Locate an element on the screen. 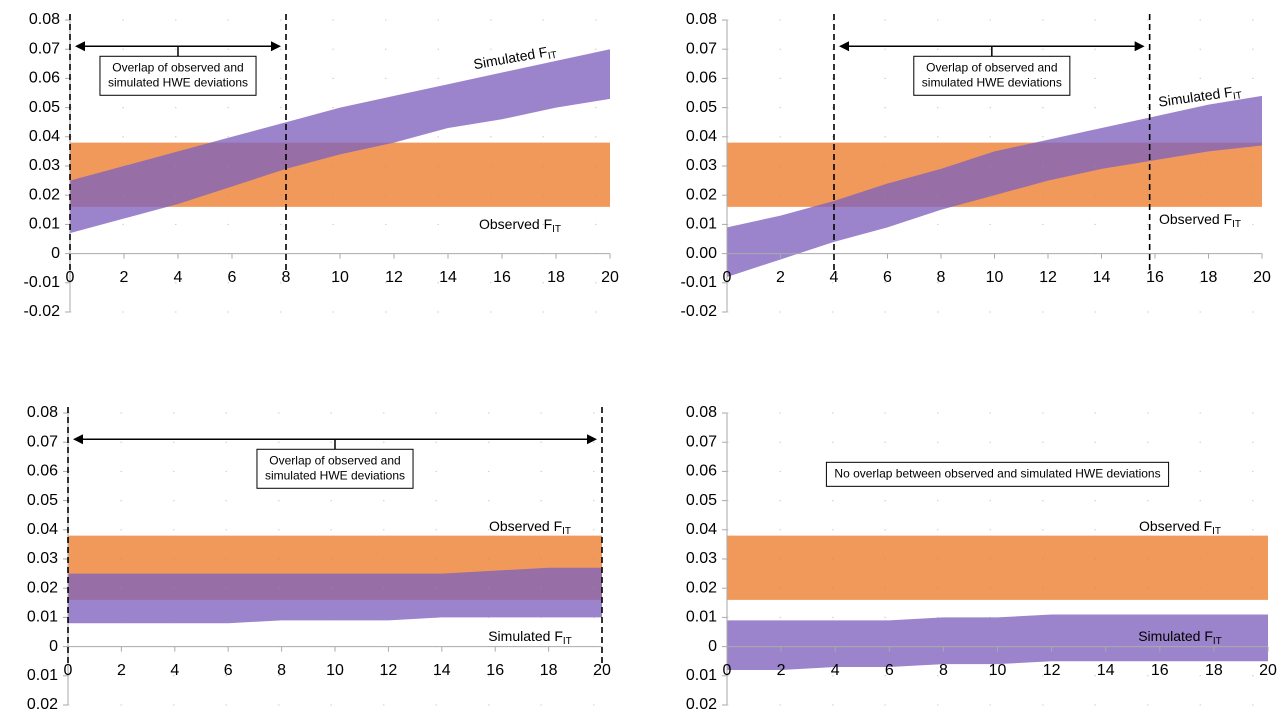  y-tick-label: 0.00 is located at coordinates (701, 253).